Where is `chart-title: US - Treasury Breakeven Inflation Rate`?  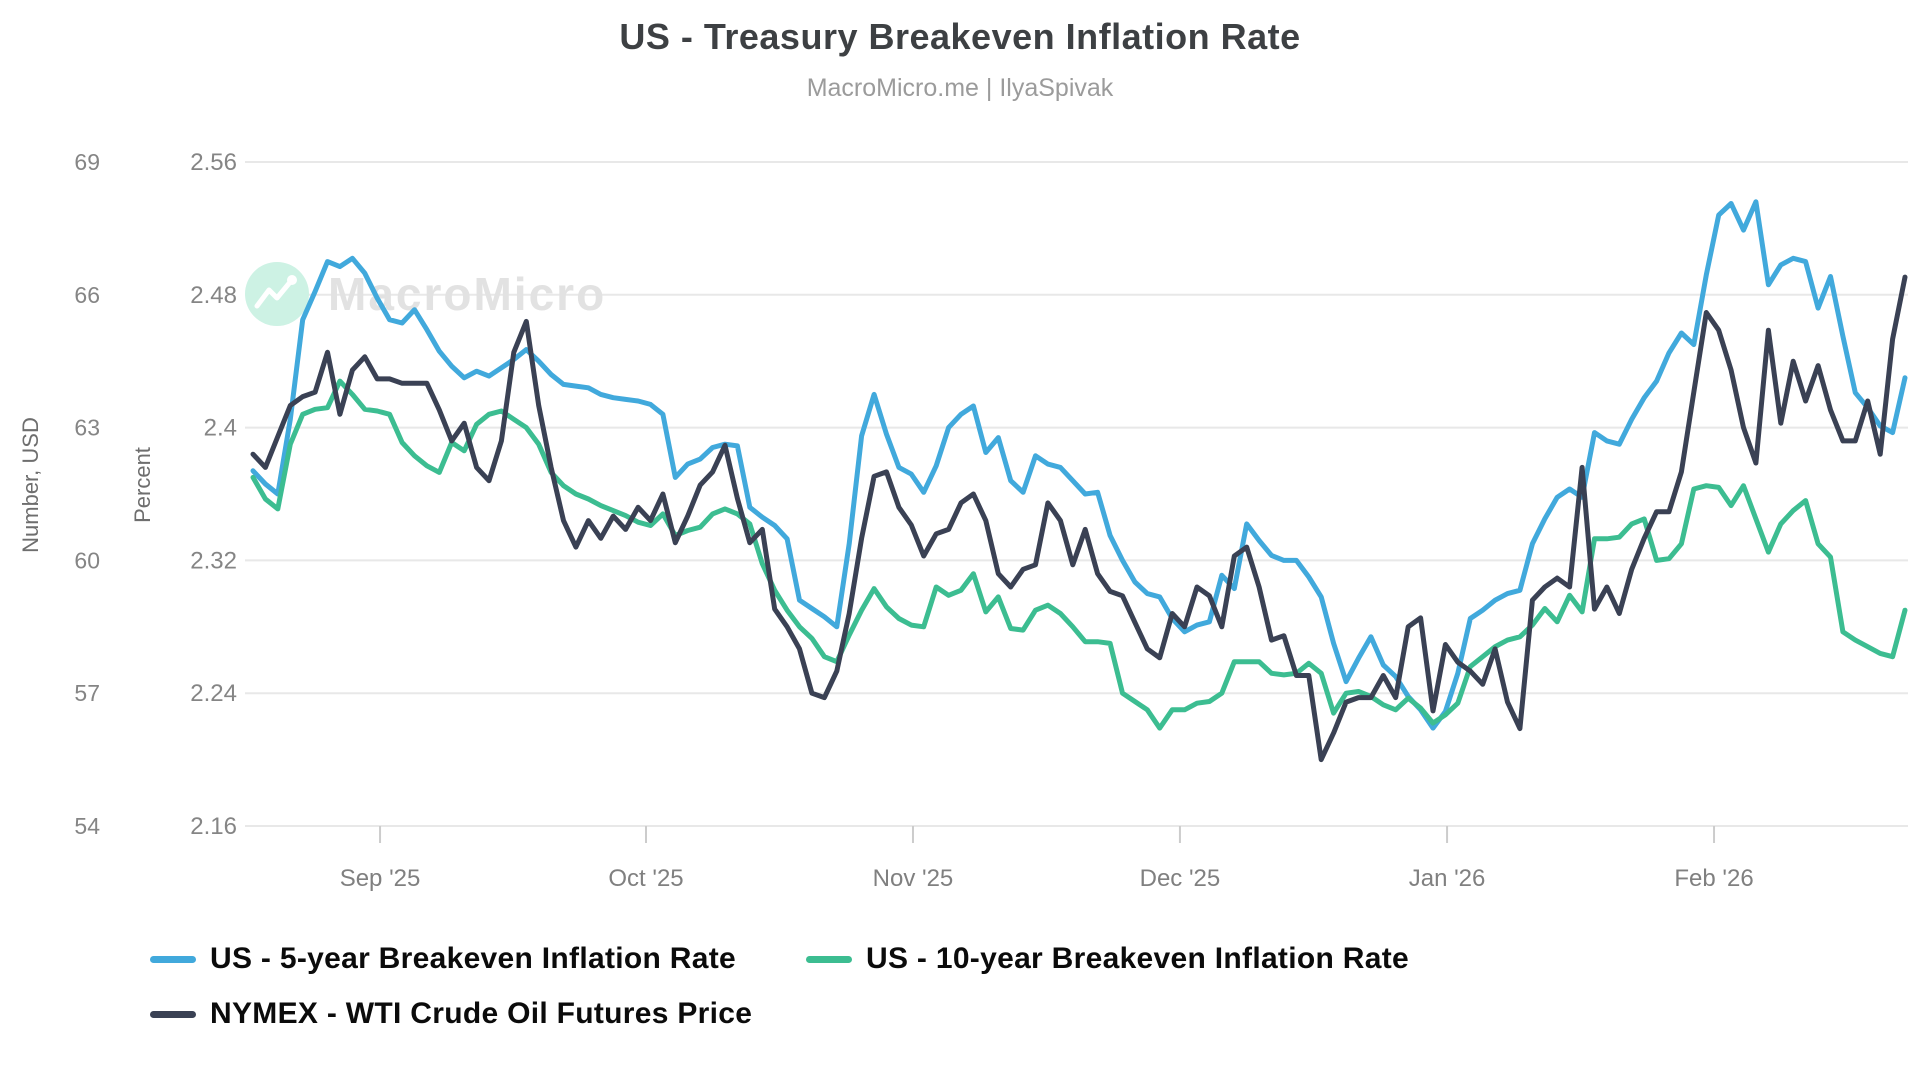 chart-title: US - Treasury Breakeven Inflation Rate is located at coordinates (960, 36).